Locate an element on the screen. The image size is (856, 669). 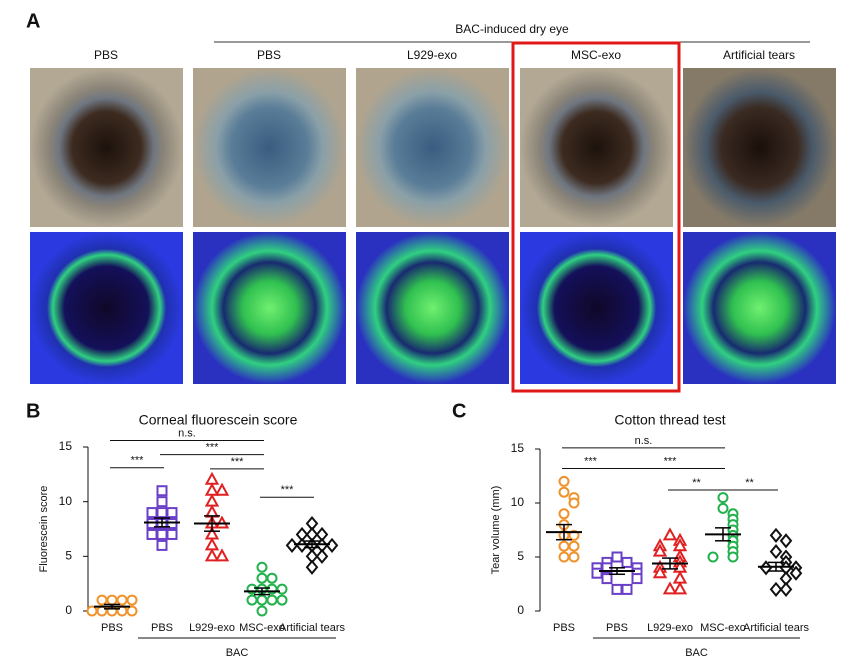
group-label: BAC-induced dry eye is located at coordinates (512, 29).